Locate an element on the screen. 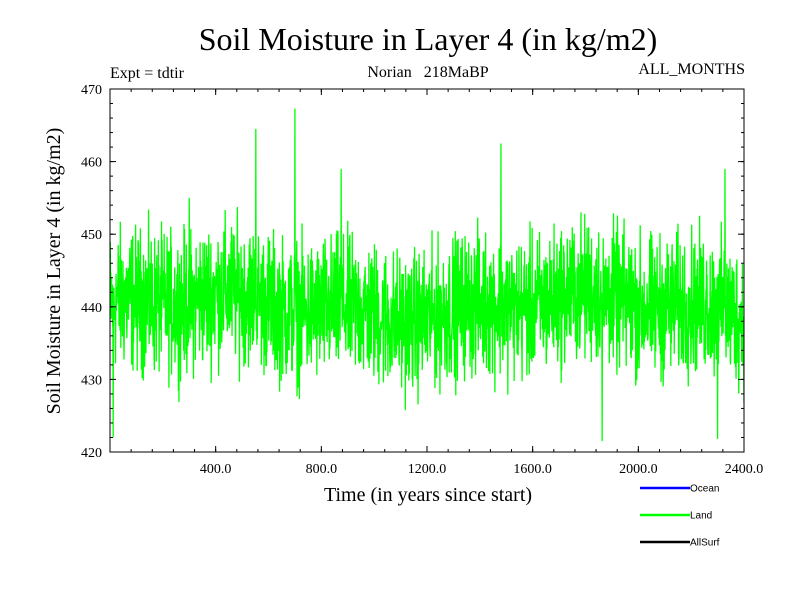  y-tick-label: 440 is located at coordinates (91, 308).